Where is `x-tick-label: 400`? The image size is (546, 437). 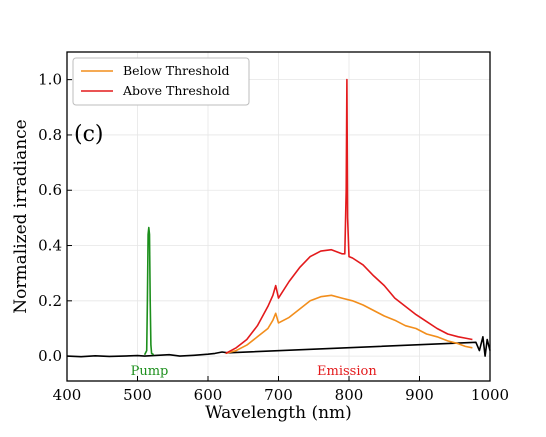
x-tick-label: 400 is located at coordinates (67, 395).